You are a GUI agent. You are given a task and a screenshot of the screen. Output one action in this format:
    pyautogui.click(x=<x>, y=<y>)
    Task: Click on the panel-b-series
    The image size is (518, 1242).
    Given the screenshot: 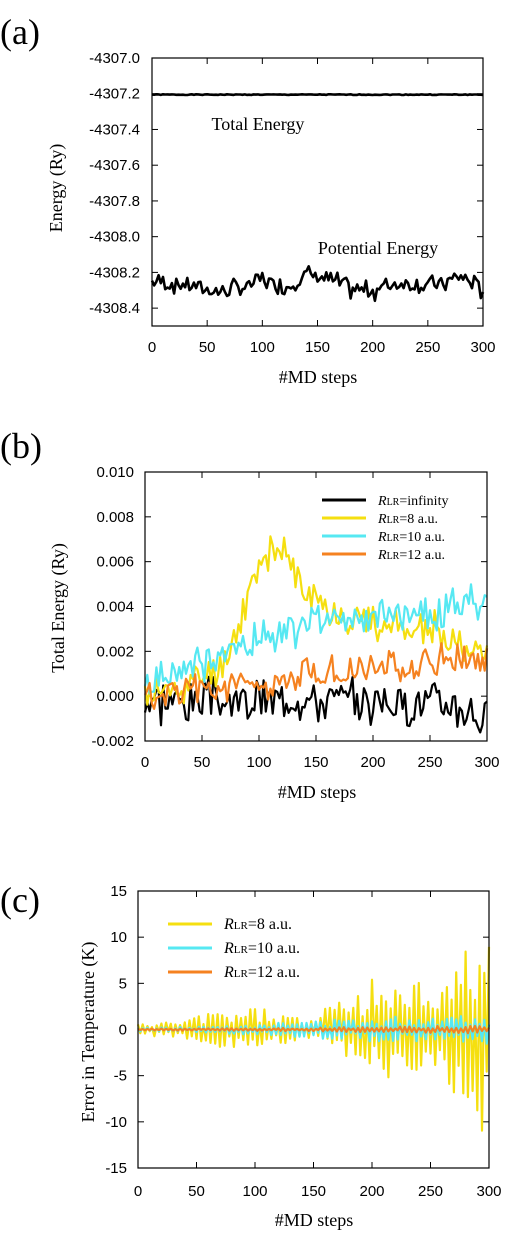 What is the action you would take?
    pyautogui.click(x=316, y=634)
    